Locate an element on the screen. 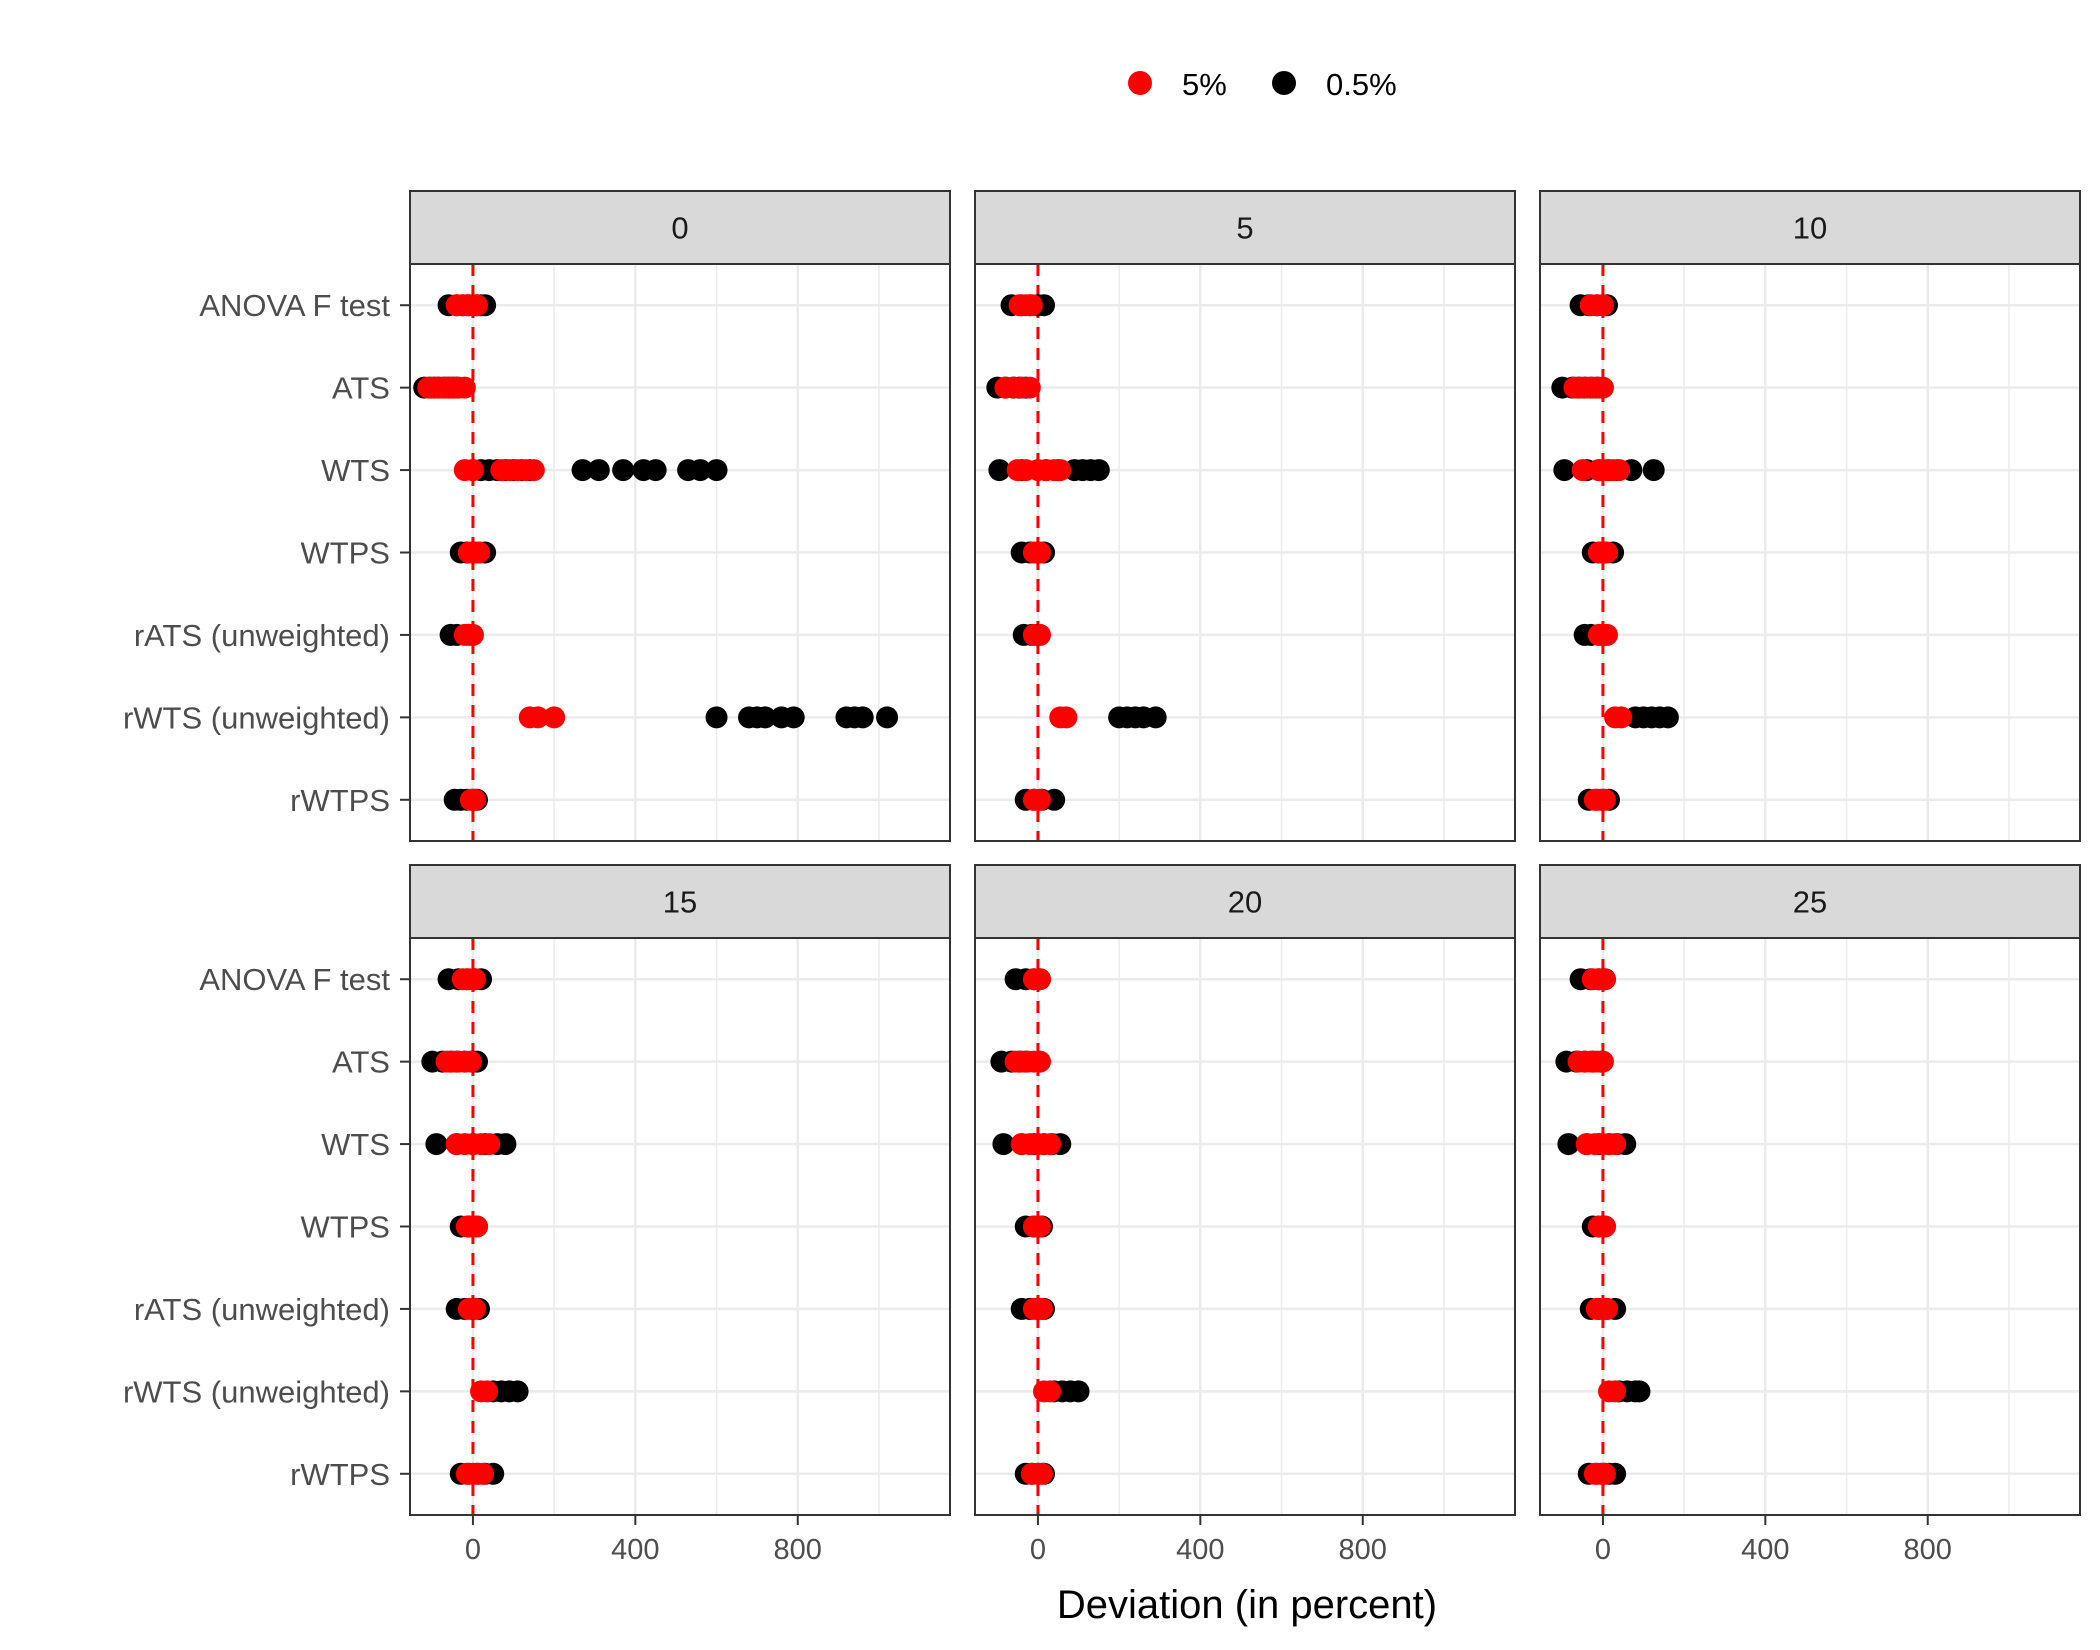 The width and height of the screenshot is (2100, 1650). facet-panel-5: 5 is located at coordinates (1245, 516).